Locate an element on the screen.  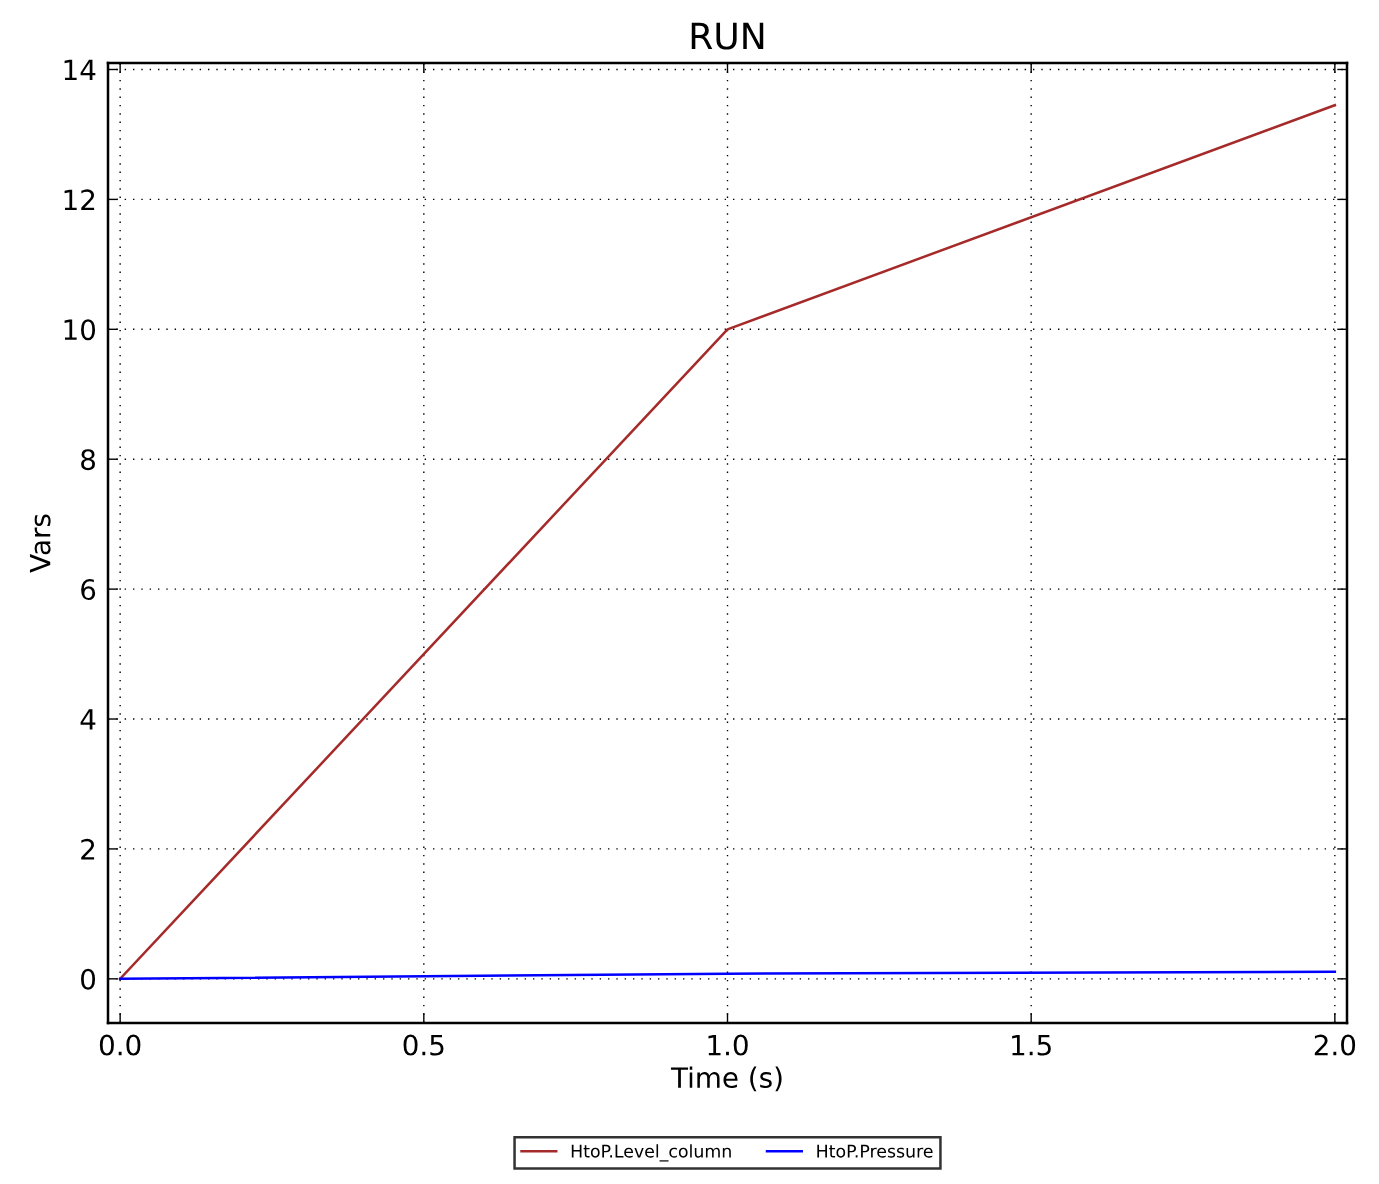
chart-title: RUN is located at coordinates (727, 36).